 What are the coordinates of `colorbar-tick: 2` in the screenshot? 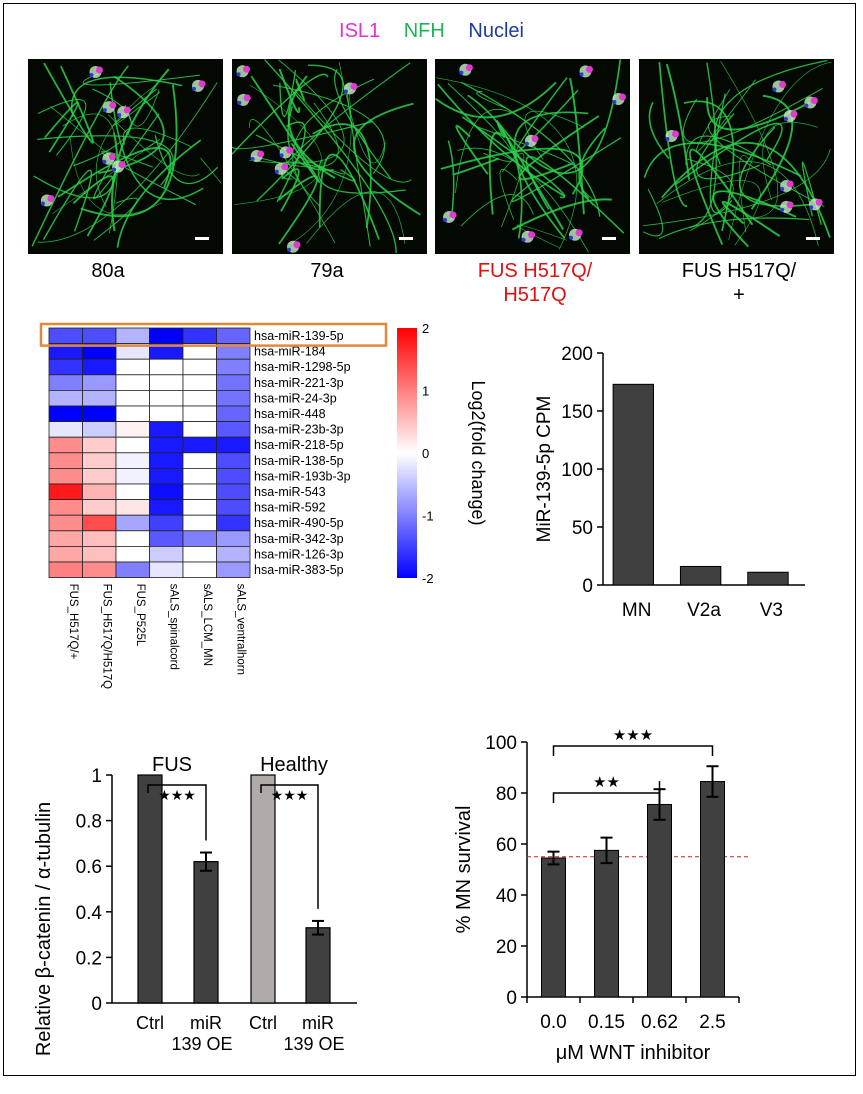 It's located at (425, 328).